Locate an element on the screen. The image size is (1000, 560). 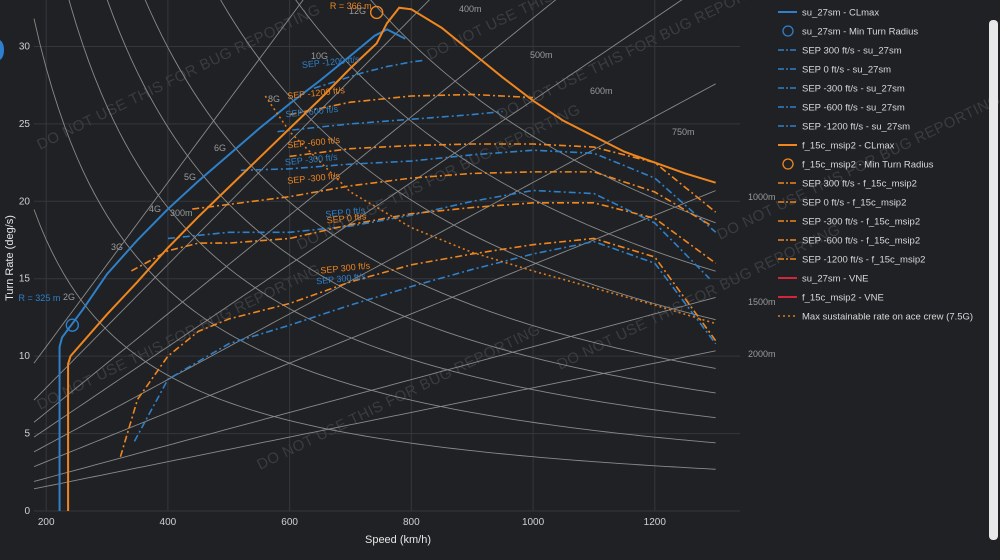
g-label: 4G is located at coordinates (155, 209).